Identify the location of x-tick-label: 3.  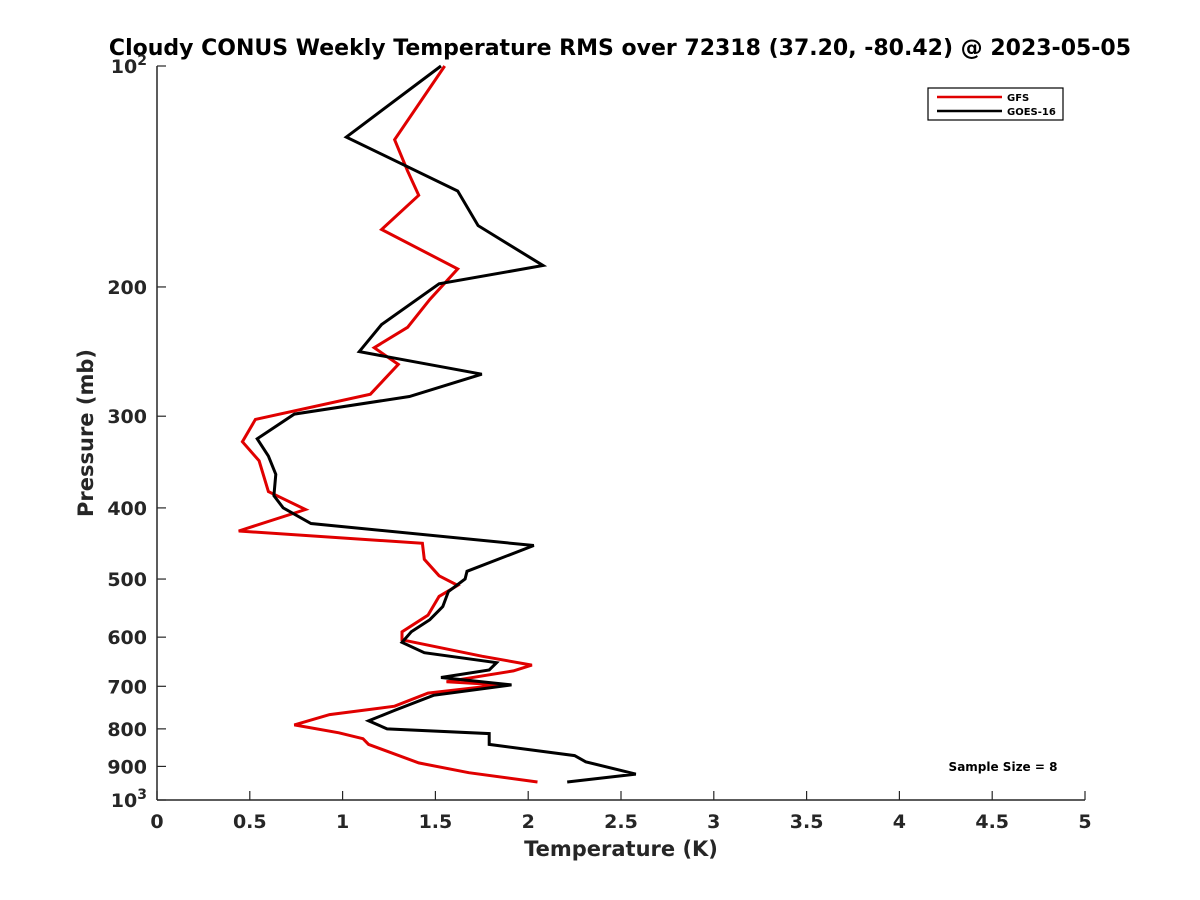
(713, 822).